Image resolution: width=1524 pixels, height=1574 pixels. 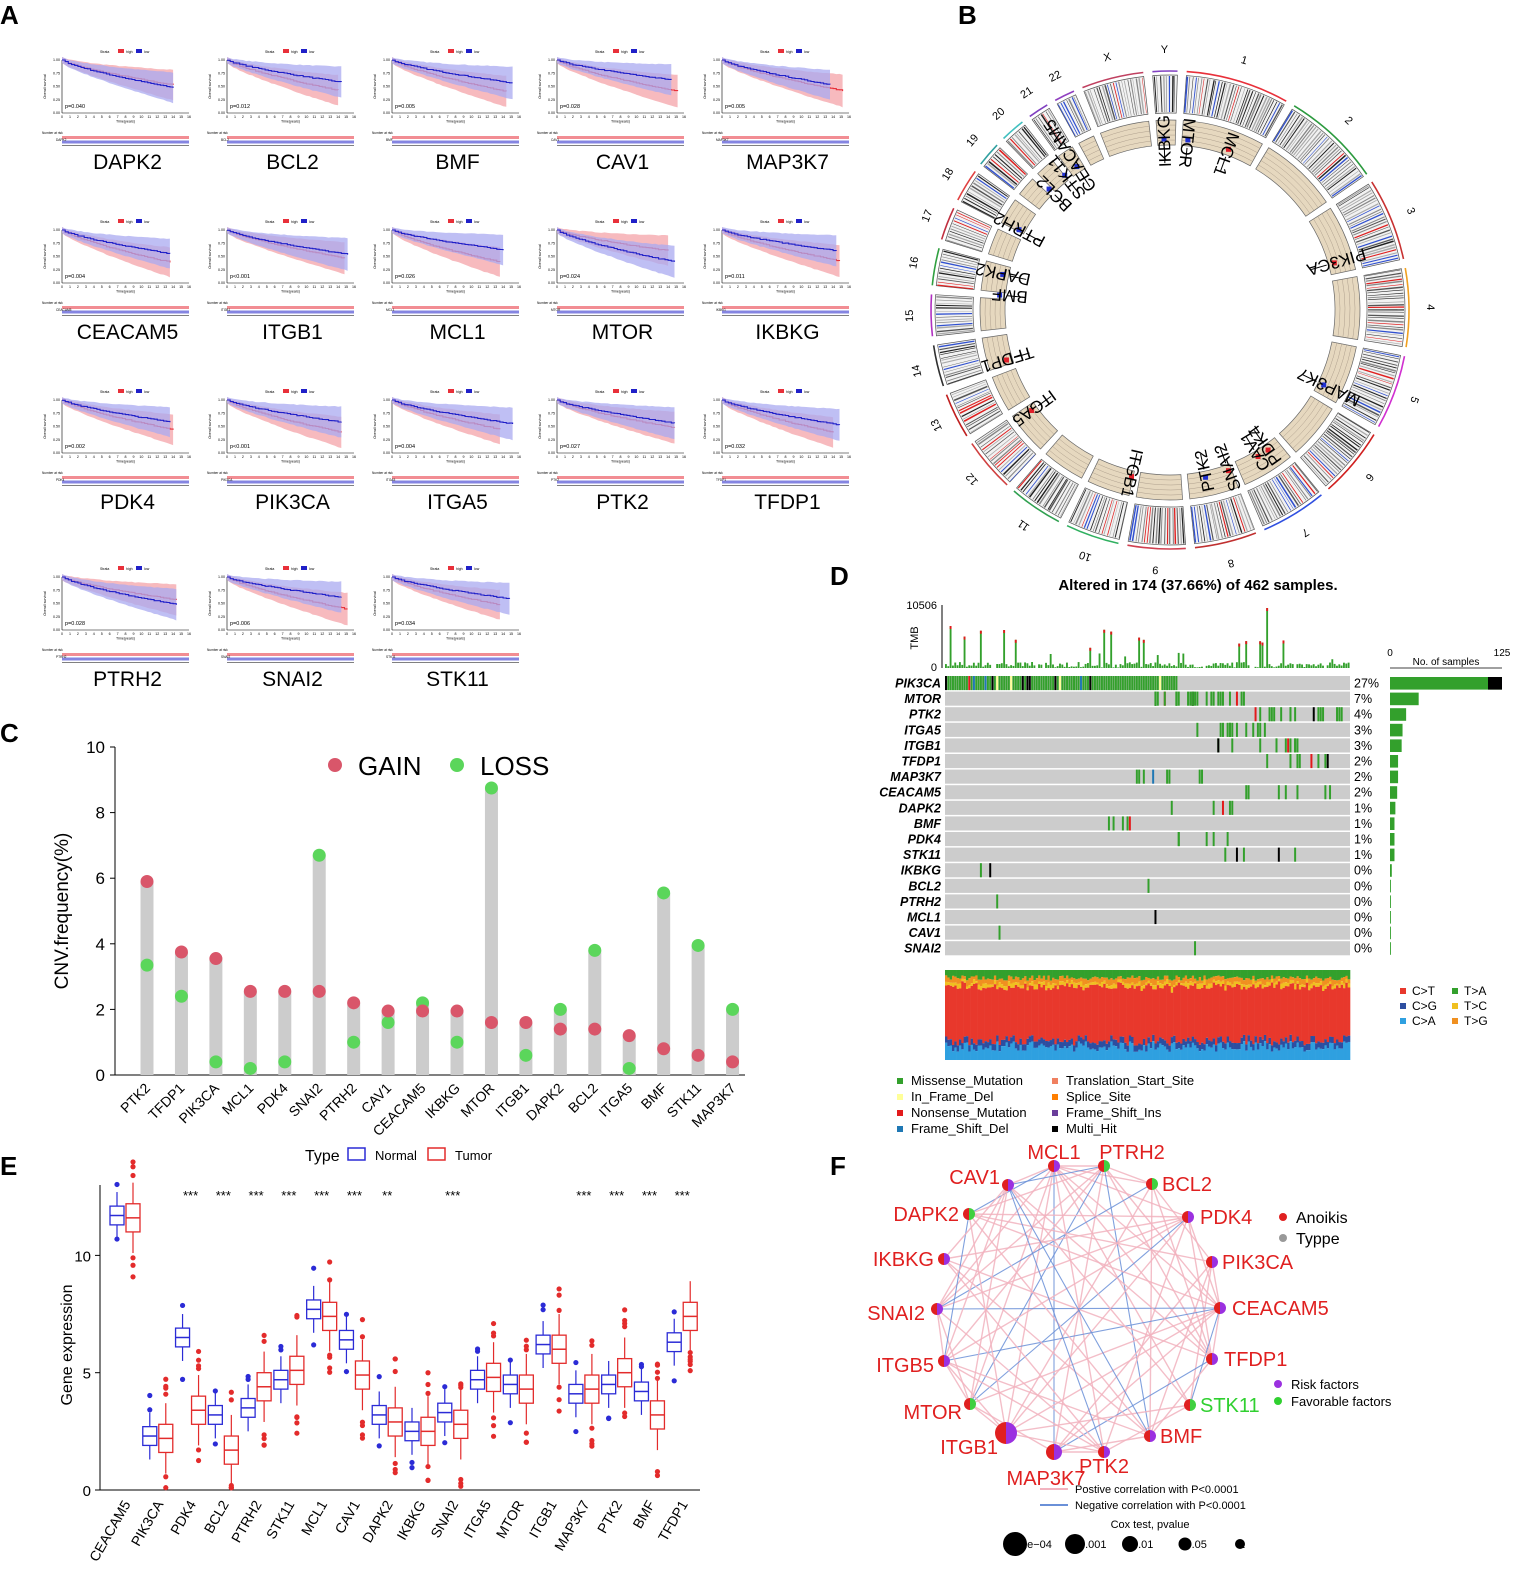 I want to click on km-legend-low: low, so click(x=807, y=52).